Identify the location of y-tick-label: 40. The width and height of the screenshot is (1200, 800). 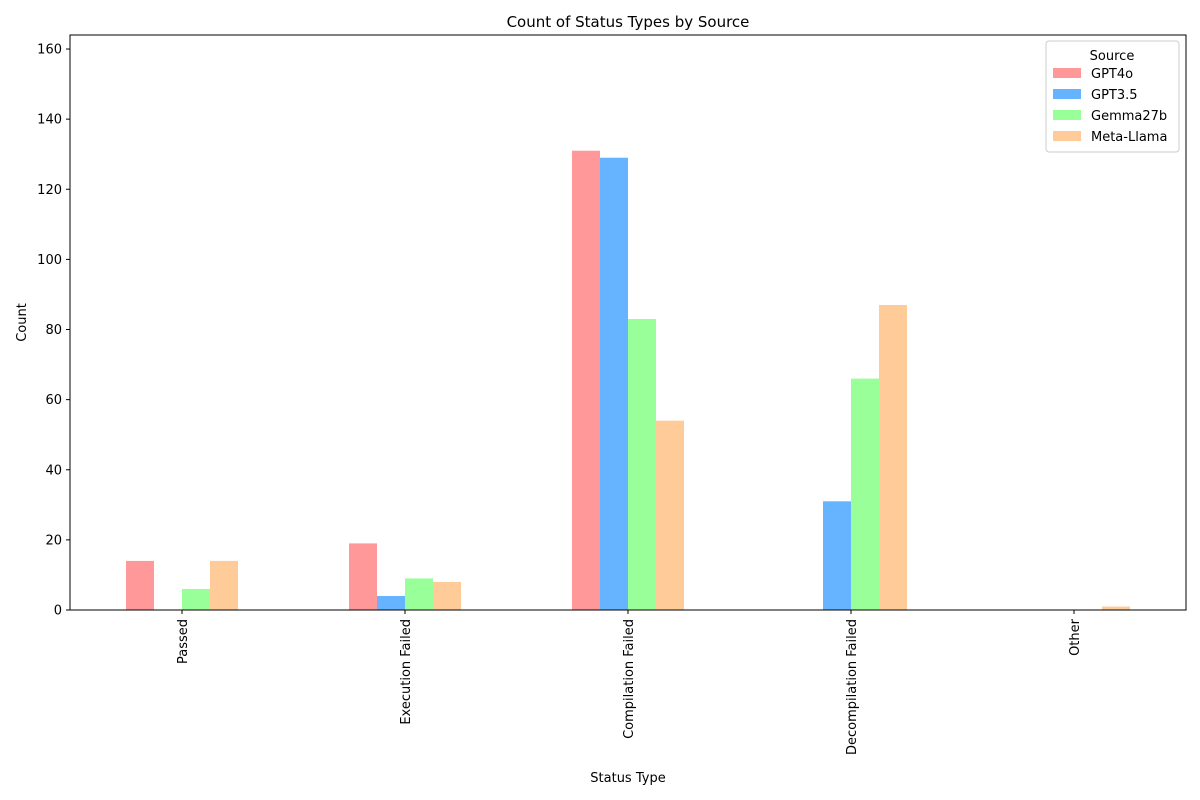
(53, 470).